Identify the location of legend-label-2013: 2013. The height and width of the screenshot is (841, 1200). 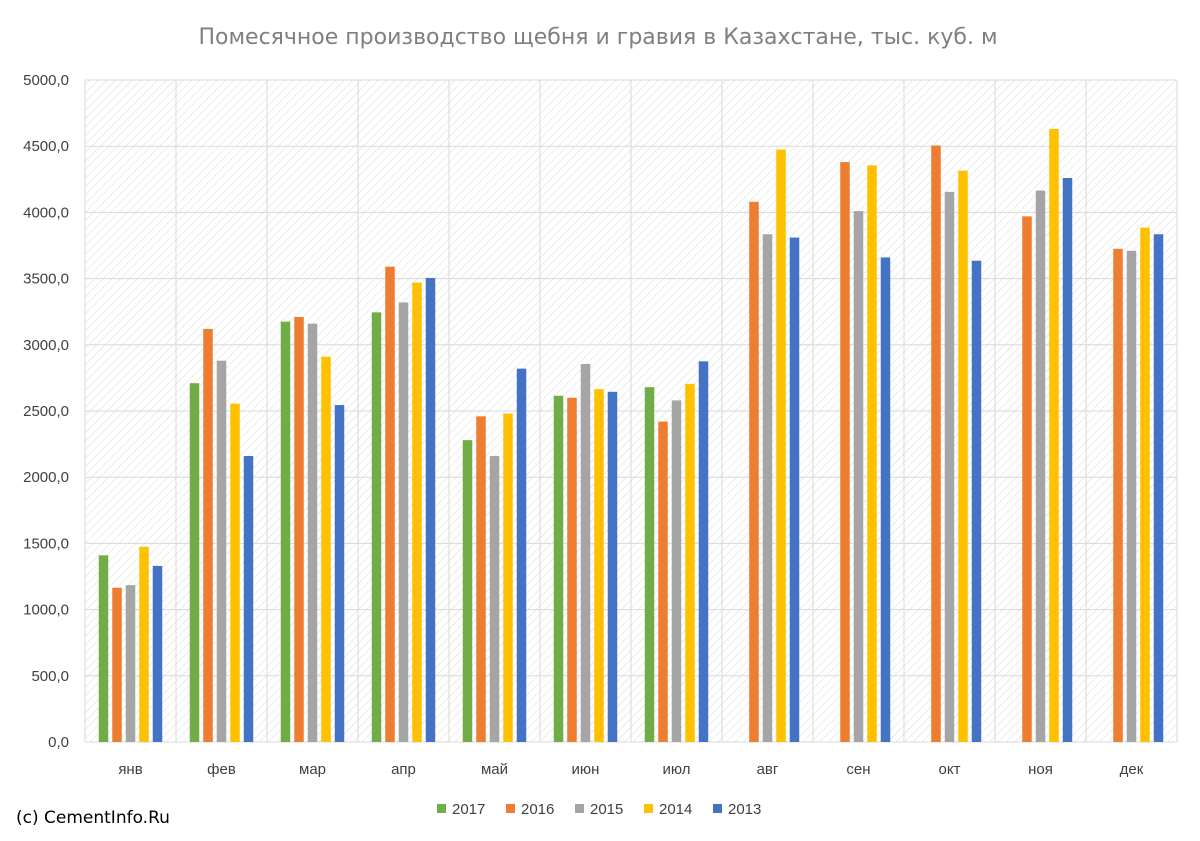
(744, 809).